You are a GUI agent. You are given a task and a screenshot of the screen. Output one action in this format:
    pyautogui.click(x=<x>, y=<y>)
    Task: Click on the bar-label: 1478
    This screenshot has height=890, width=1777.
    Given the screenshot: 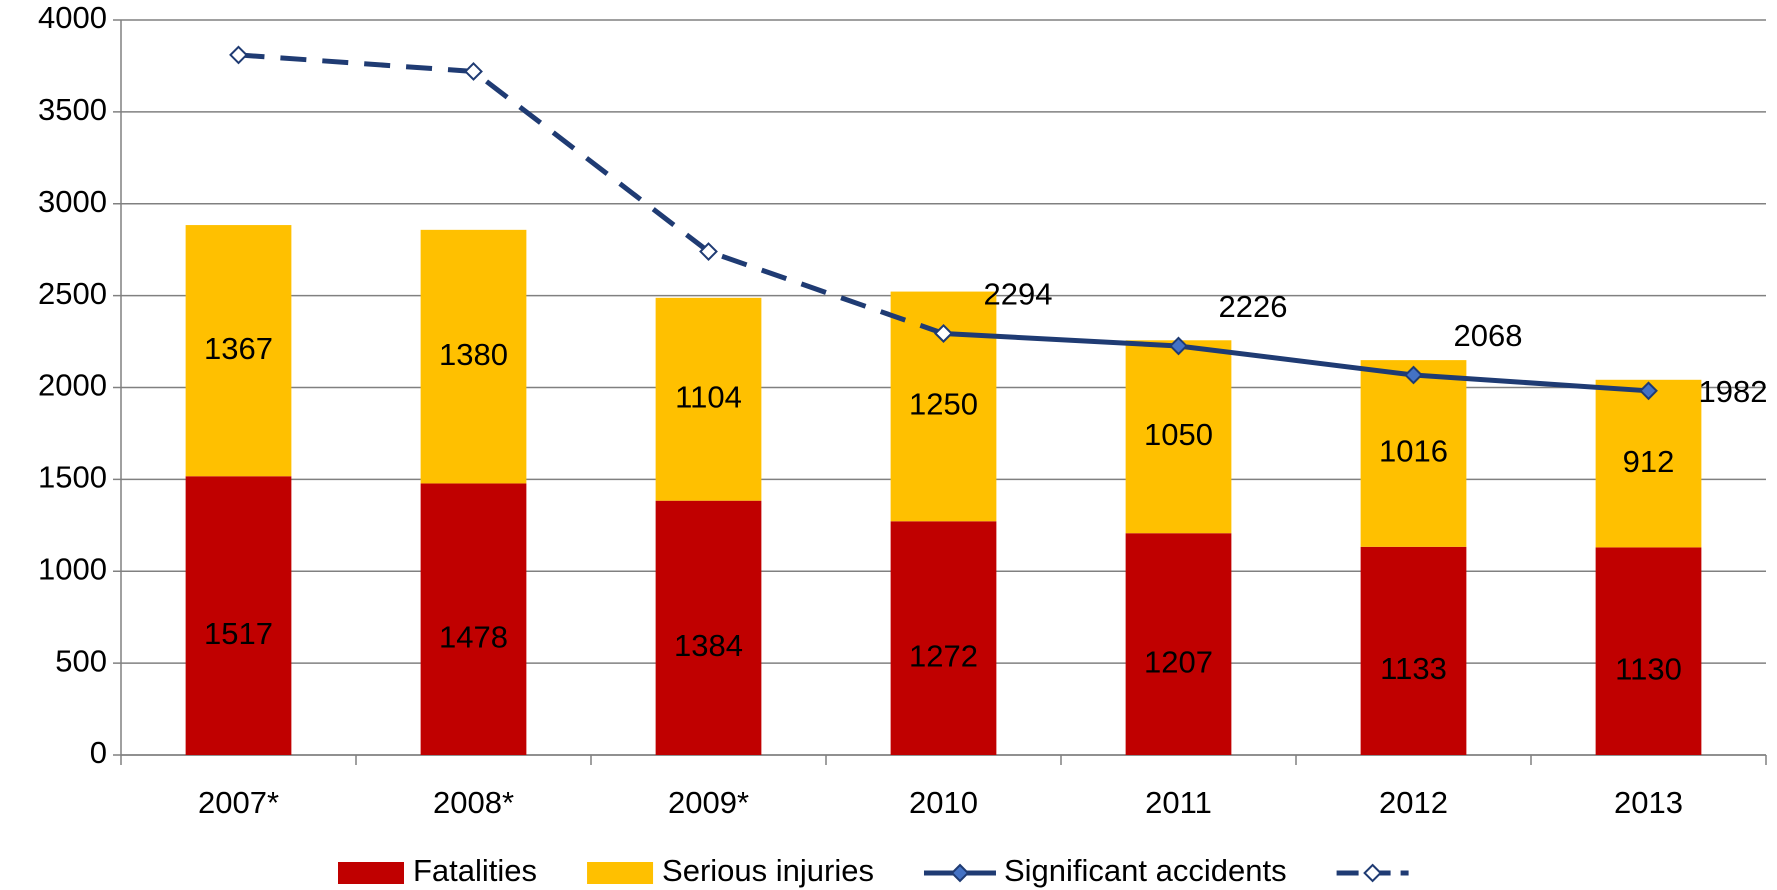 What is the action you would take?
    pyautogui.click(x=473, y=636)
    